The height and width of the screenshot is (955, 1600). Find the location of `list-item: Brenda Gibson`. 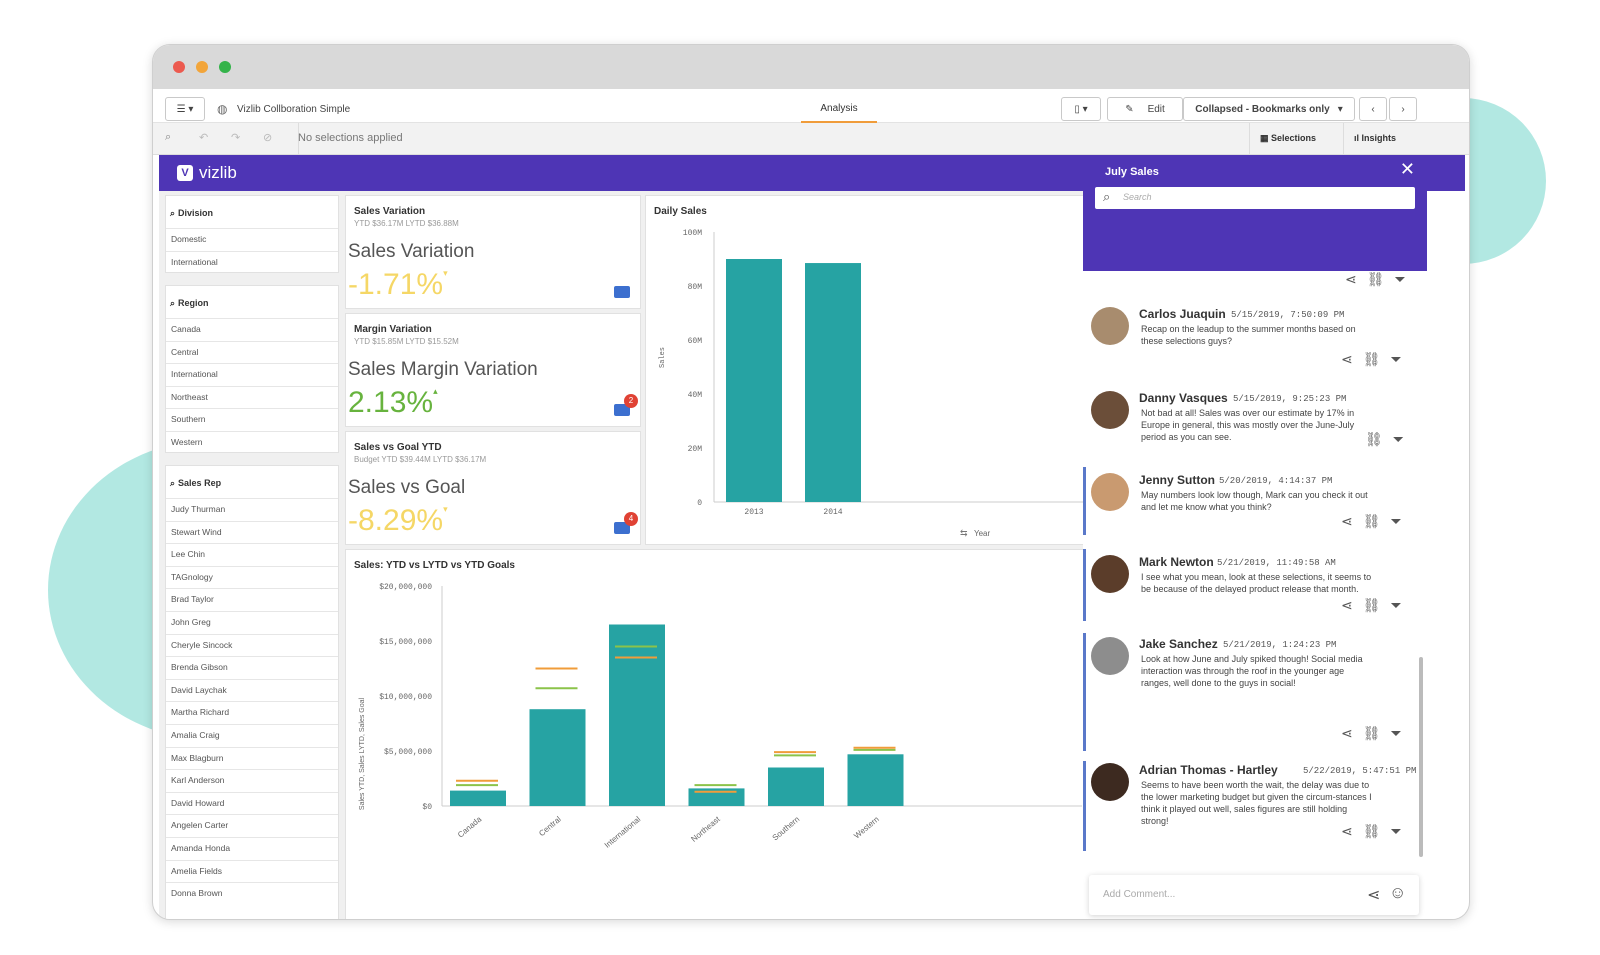

list-item: Brenda Gibson is located at coordinates (252, 667).